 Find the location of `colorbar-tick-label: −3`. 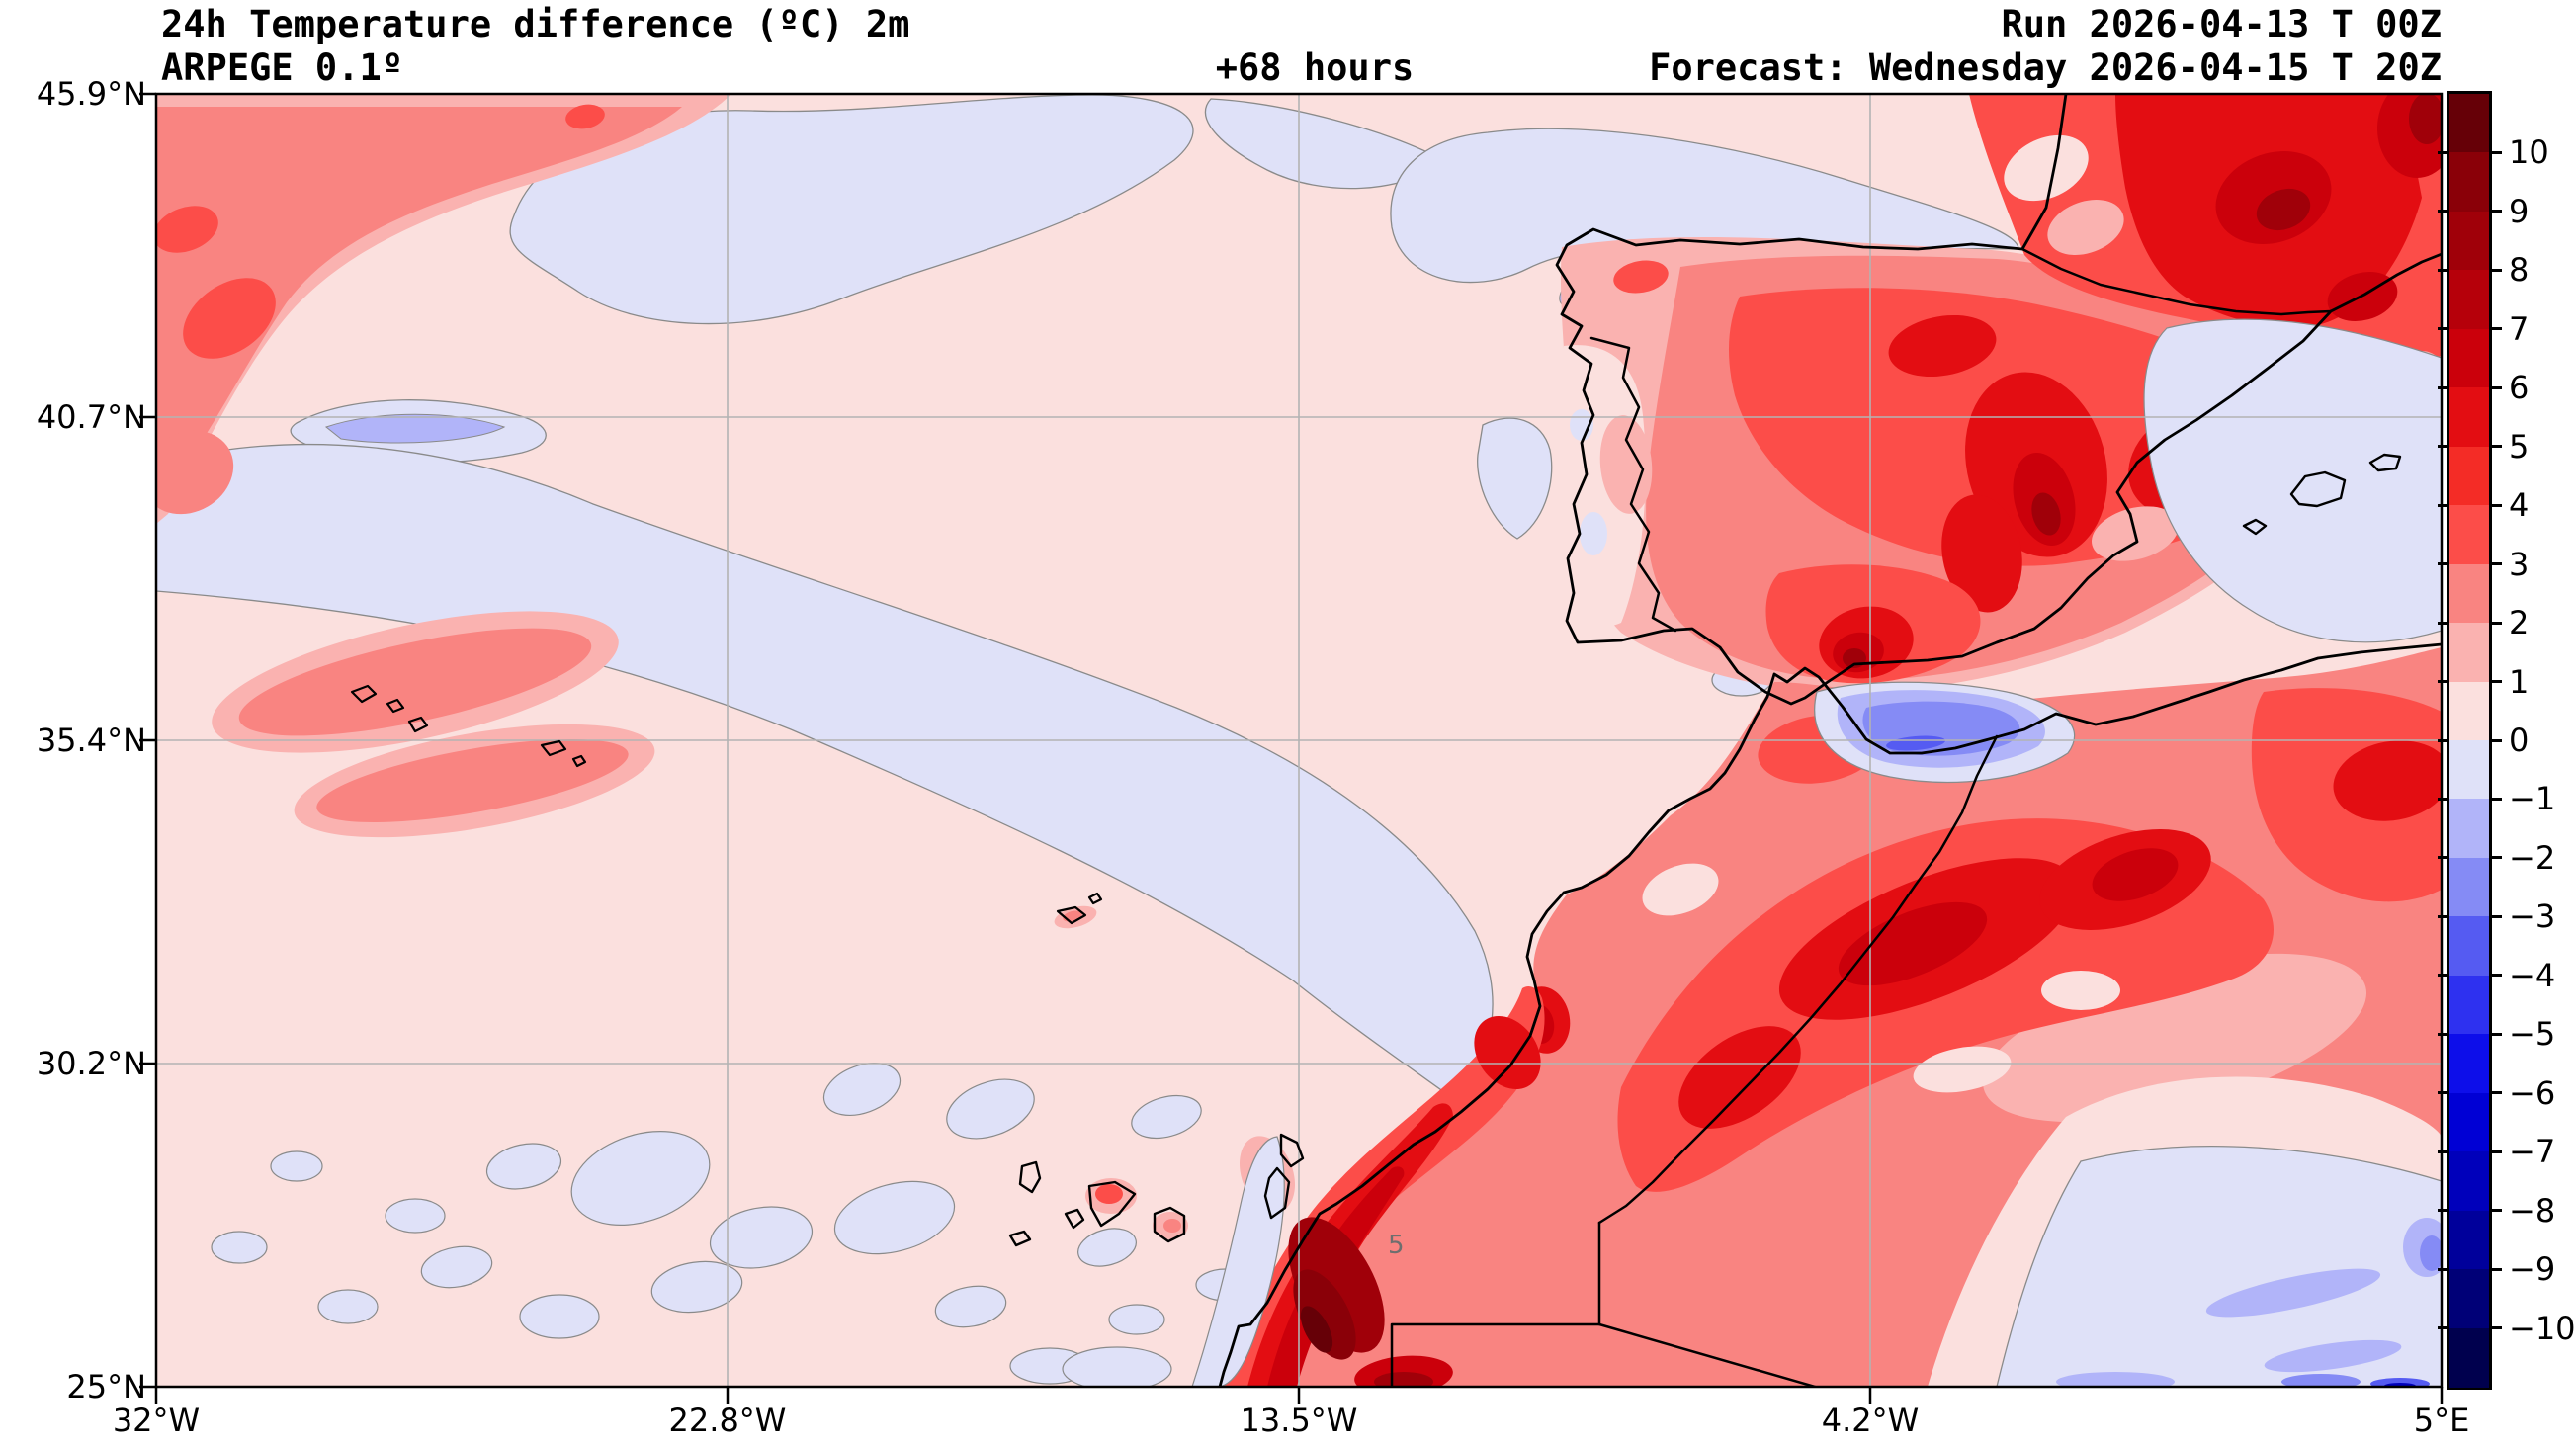

colorbar-tick-label: −3 is located at coordinates (2532, 916).